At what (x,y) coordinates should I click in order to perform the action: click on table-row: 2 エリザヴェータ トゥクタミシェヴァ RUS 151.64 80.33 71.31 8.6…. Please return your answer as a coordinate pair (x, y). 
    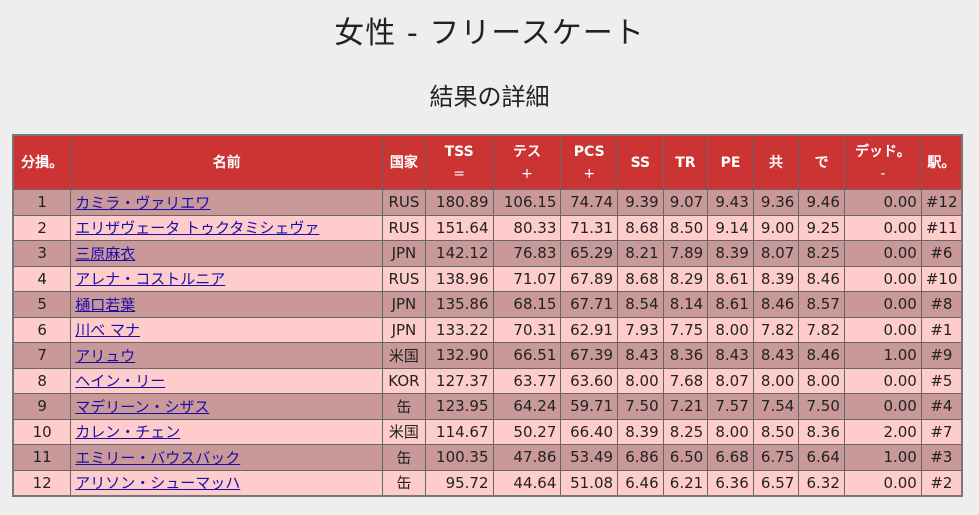
    Looking at the image, I should click on (487, 227).